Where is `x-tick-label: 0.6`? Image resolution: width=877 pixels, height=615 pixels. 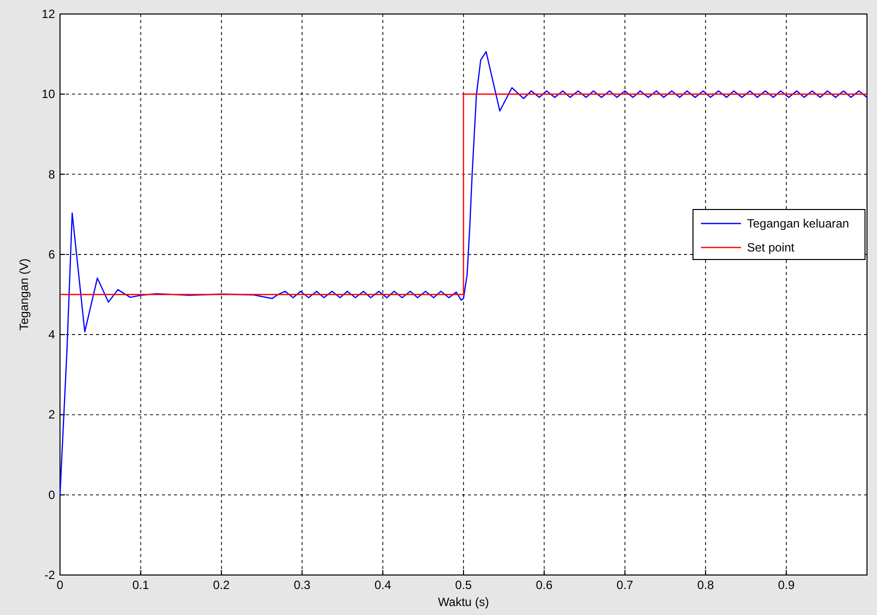
x-tick-label: 0.6 is located at coordinates (544, 585).